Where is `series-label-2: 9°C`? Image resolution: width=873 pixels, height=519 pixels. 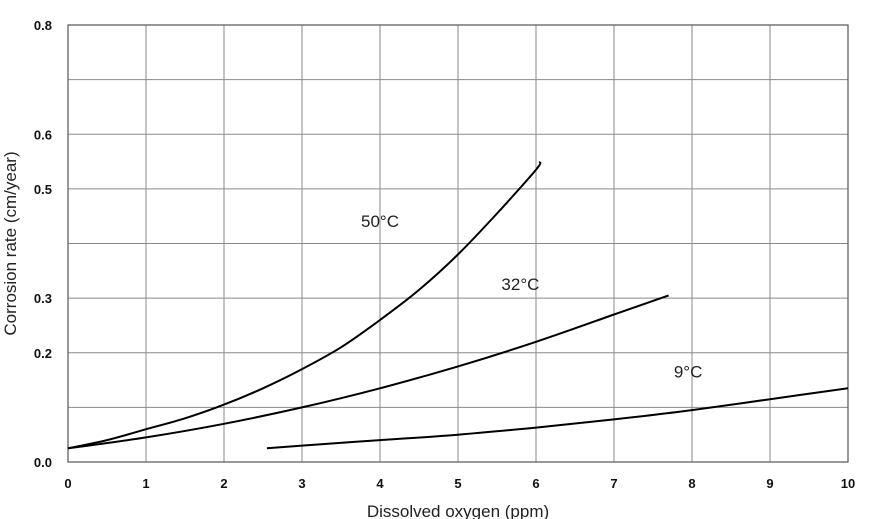
series-label-2: 9°C is located at coordinates (688, 371).